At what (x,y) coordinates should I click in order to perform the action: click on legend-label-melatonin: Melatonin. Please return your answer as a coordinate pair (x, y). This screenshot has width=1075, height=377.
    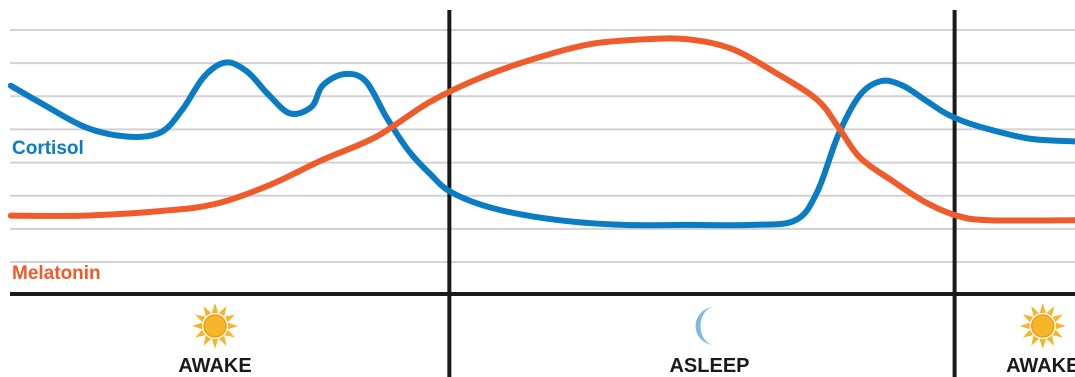
    Looking at the image, I should click on (56, 273).